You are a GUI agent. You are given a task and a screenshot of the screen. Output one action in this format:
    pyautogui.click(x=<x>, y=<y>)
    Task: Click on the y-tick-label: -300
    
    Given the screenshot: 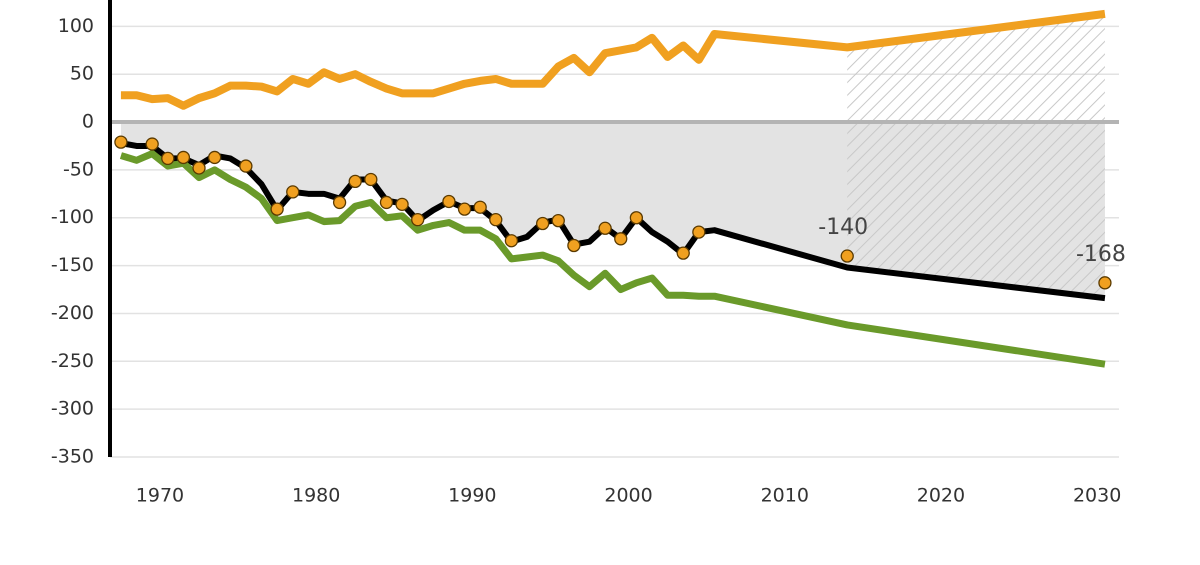 What is the action you would take?
    pyautogui.click(x=72, y=409)
    